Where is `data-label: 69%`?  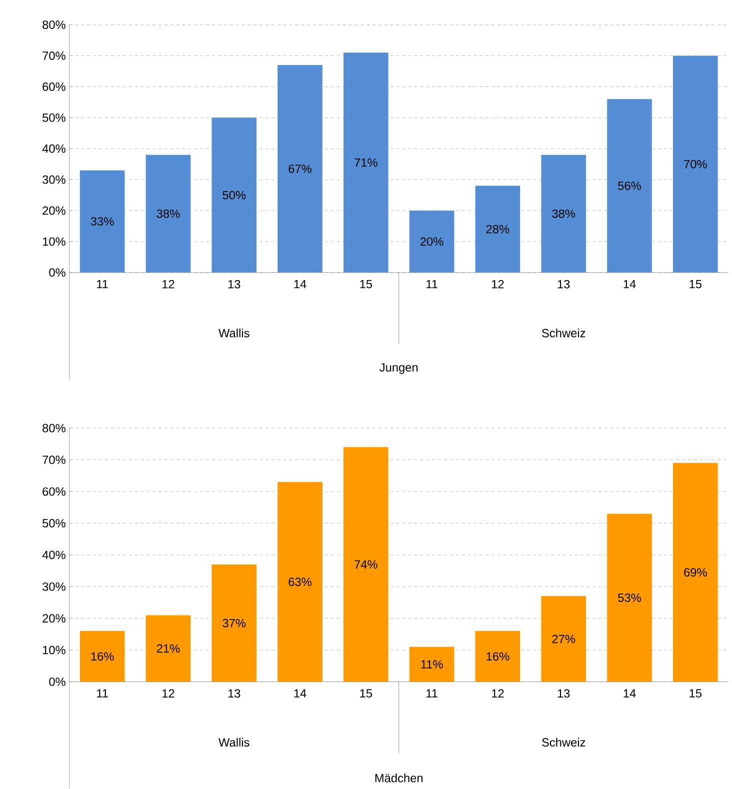 data-label: 69% is located at coordinates (695, 572).